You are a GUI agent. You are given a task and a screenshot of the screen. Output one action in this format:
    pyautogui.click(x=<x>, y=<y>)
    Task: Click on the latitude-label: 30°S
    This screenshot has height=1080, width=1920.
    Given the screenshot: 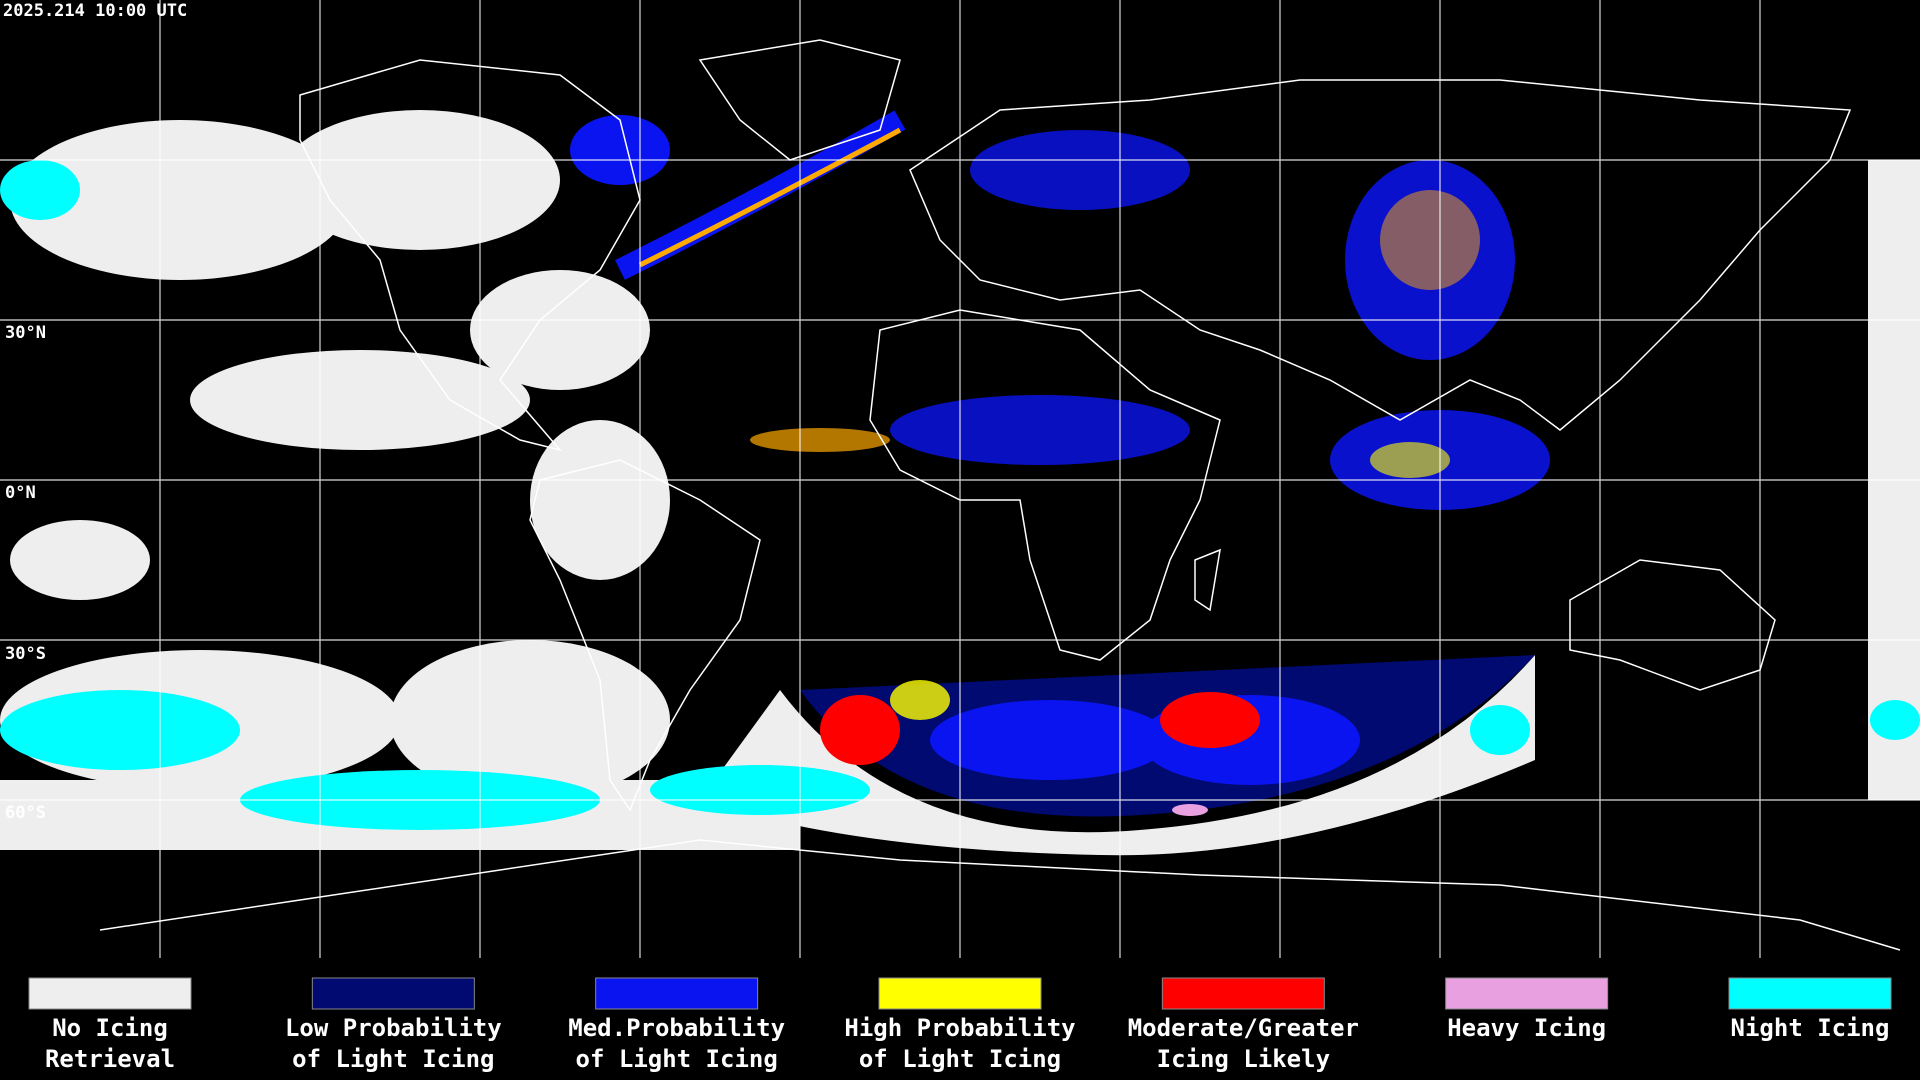 What is the action you would take?
    pyautogui.click(x=25, y=654)
    